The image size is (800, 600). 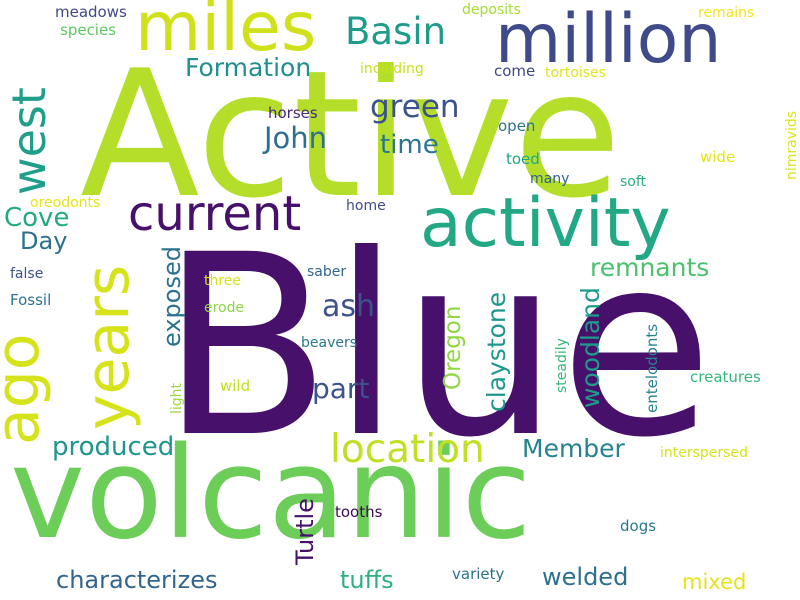 What do you see at coordinates (573, 448) in the screenshot?
I see `word-member: Member` at bounding box center [573, 448].